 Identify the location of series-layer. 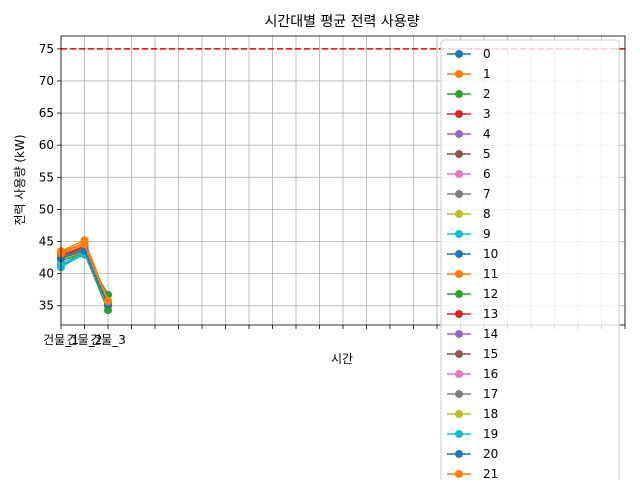
(84, 275).